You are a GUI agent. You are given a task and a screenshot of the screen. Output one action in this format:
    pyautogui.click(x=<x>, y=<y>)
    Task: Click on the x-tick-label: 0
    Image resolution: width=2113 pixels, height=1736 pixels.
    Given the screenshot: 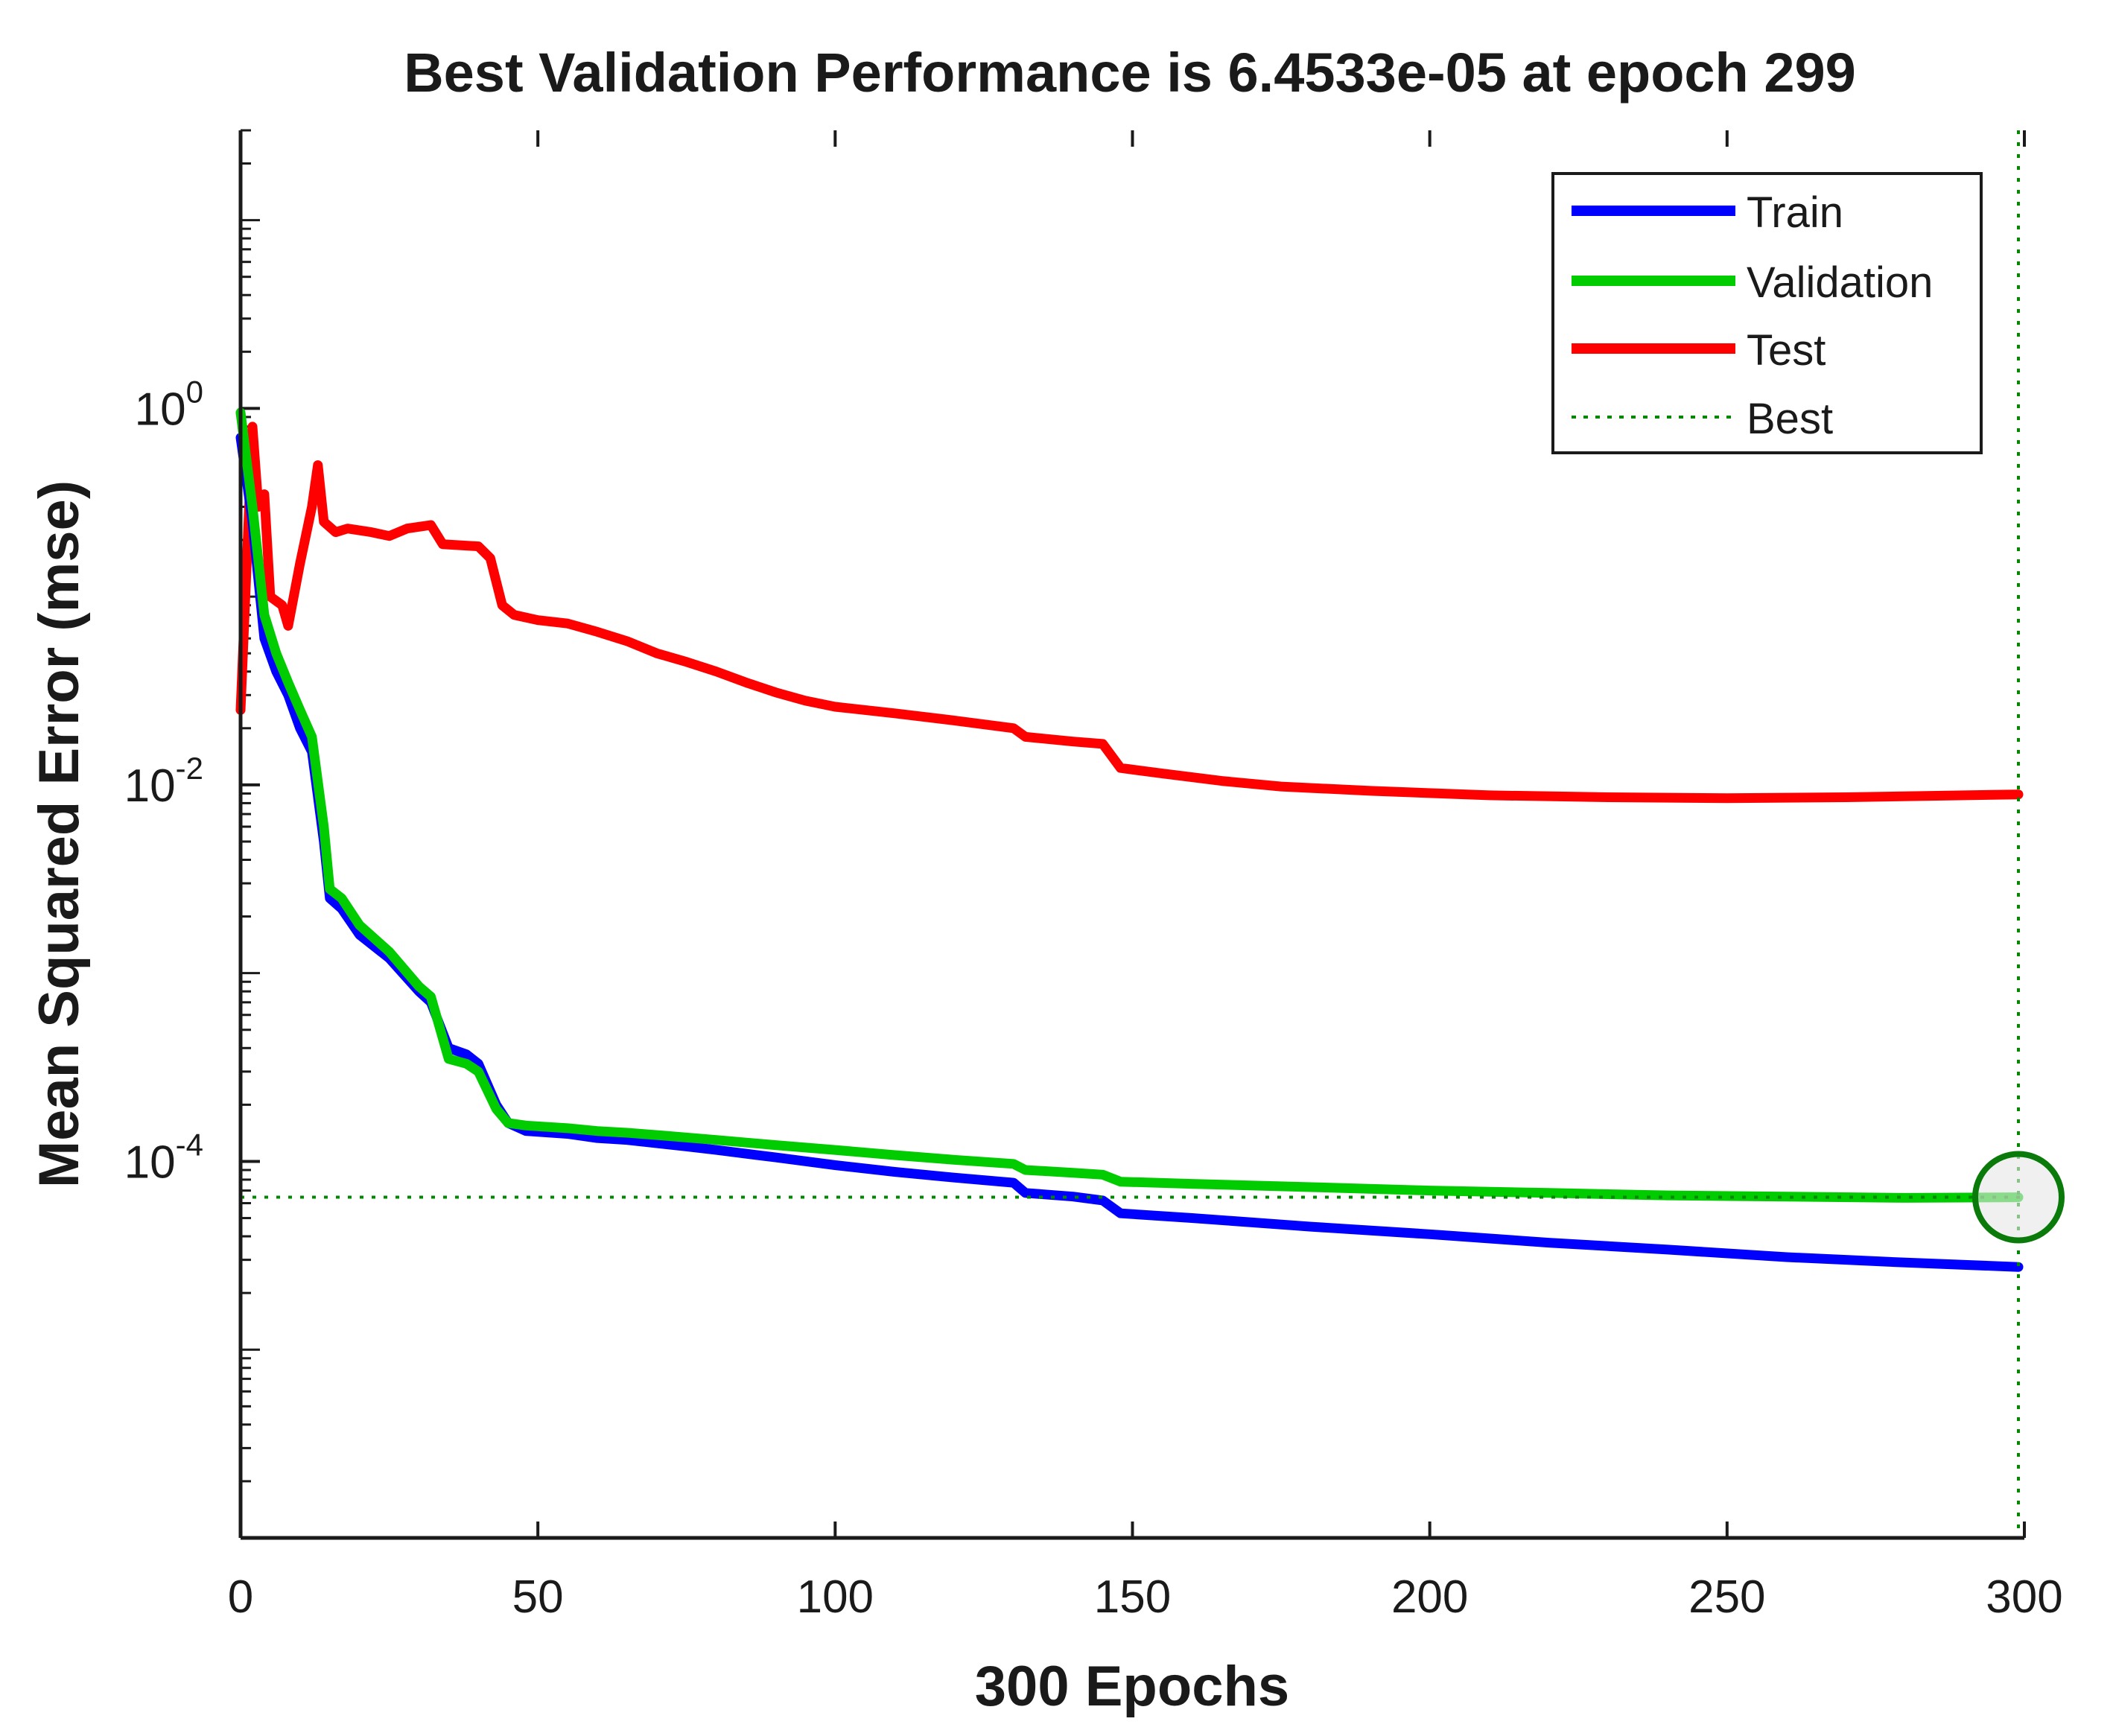 What is the action you would take?
    pyautogui.click(x=241, y=1597)
    